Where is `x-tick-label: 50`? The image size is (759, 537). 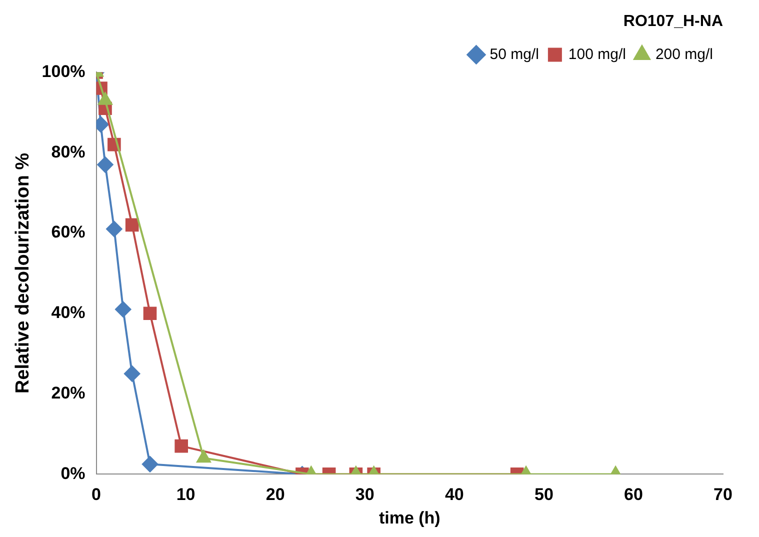 x-tick-label: 50 is located at coordinates (544, 494).